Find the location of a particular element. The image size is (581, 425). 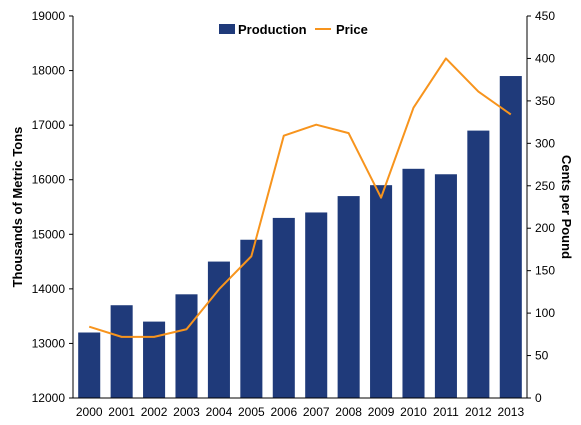

bar-production-2003 is located at coordinates (186, 346).